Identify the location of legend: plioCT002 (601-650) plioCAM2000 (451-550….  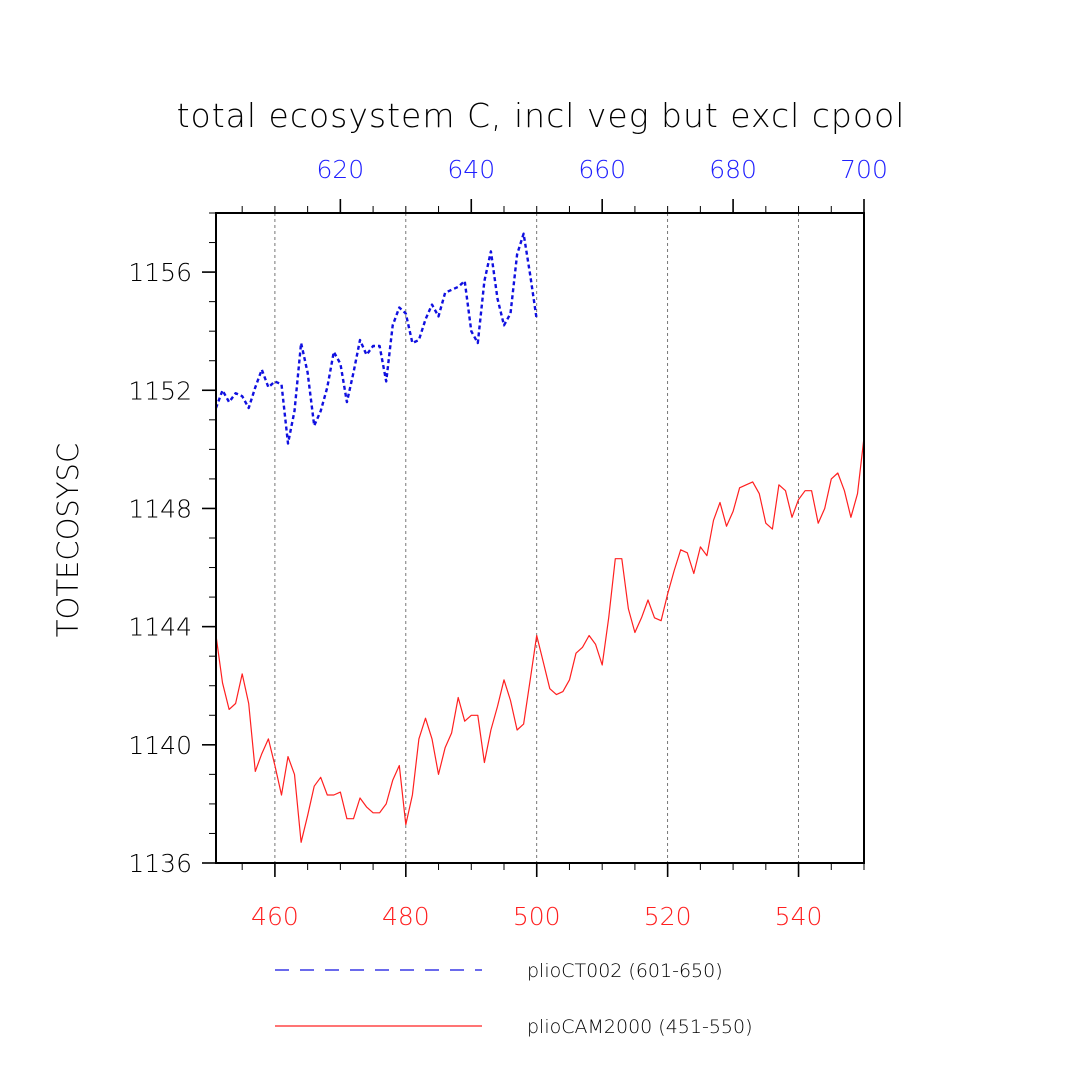
(514, 999).